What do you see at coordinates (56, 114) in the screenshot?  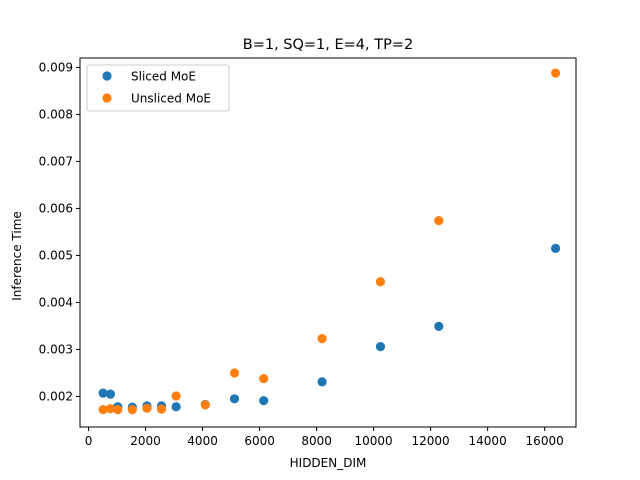 I see `y-tick-label: 0.008` at bounding box center [56, 114].